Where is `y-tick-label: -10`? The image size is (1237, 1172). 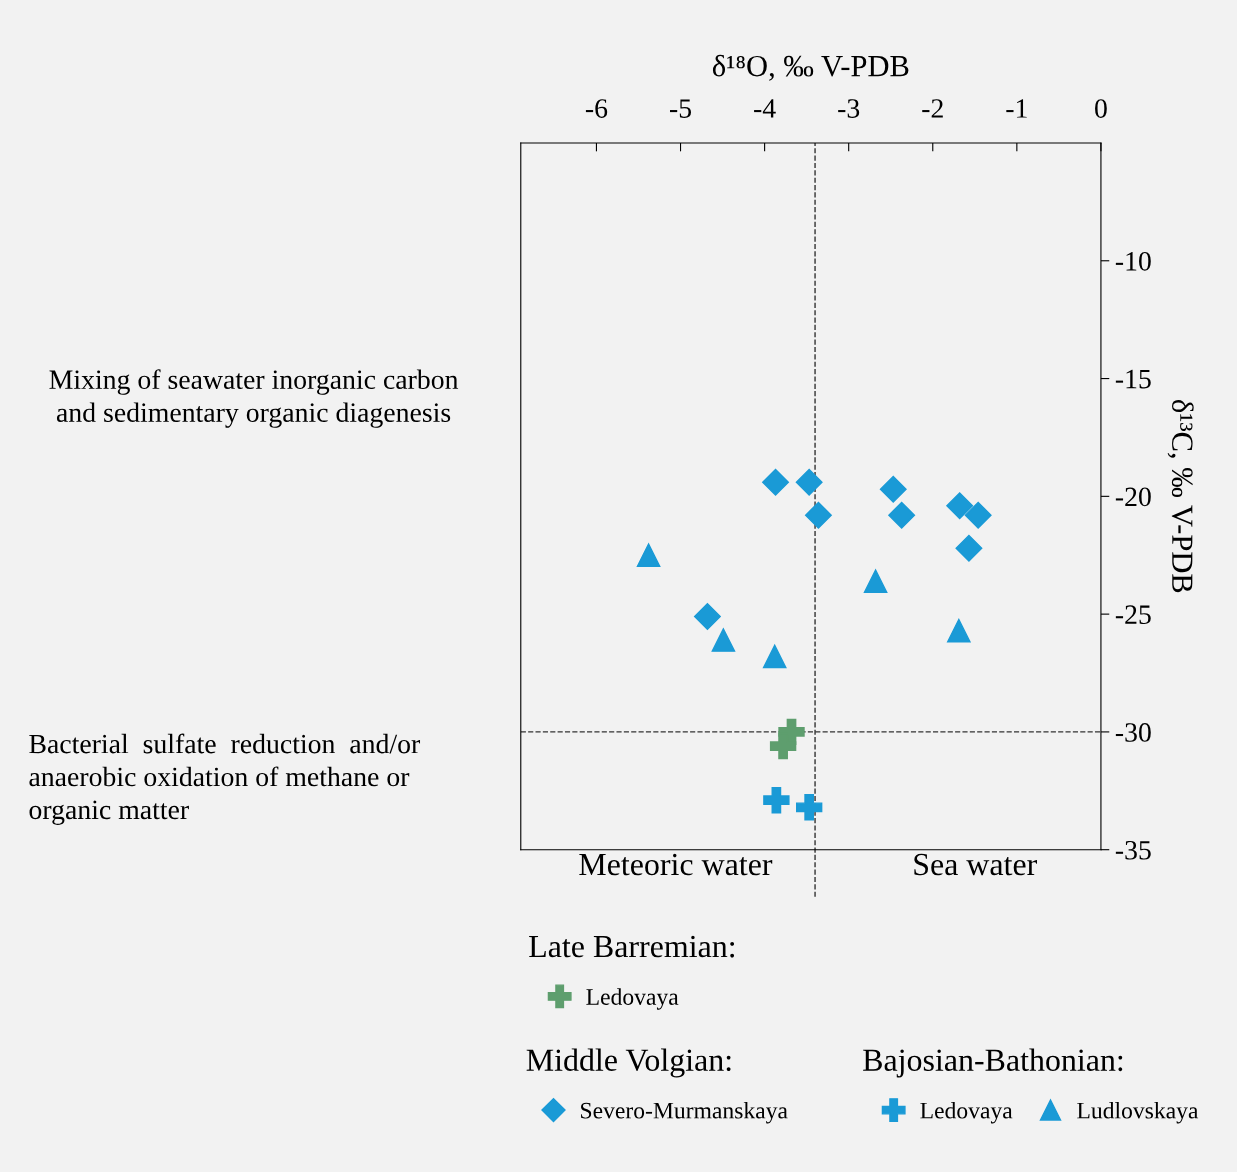
y-tick-label: -10 is located at coordinates (1133, 261).